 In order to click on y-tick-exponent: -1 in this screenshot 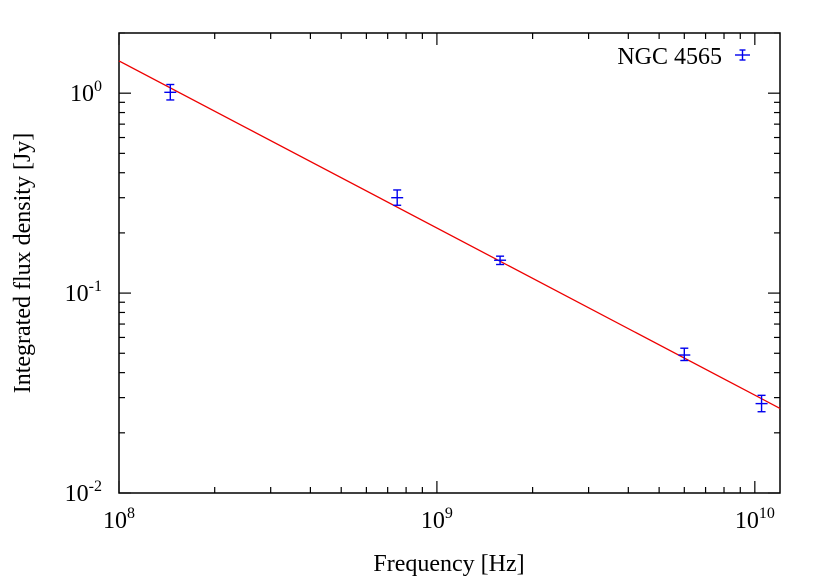, I will do `click(95, 286)`.